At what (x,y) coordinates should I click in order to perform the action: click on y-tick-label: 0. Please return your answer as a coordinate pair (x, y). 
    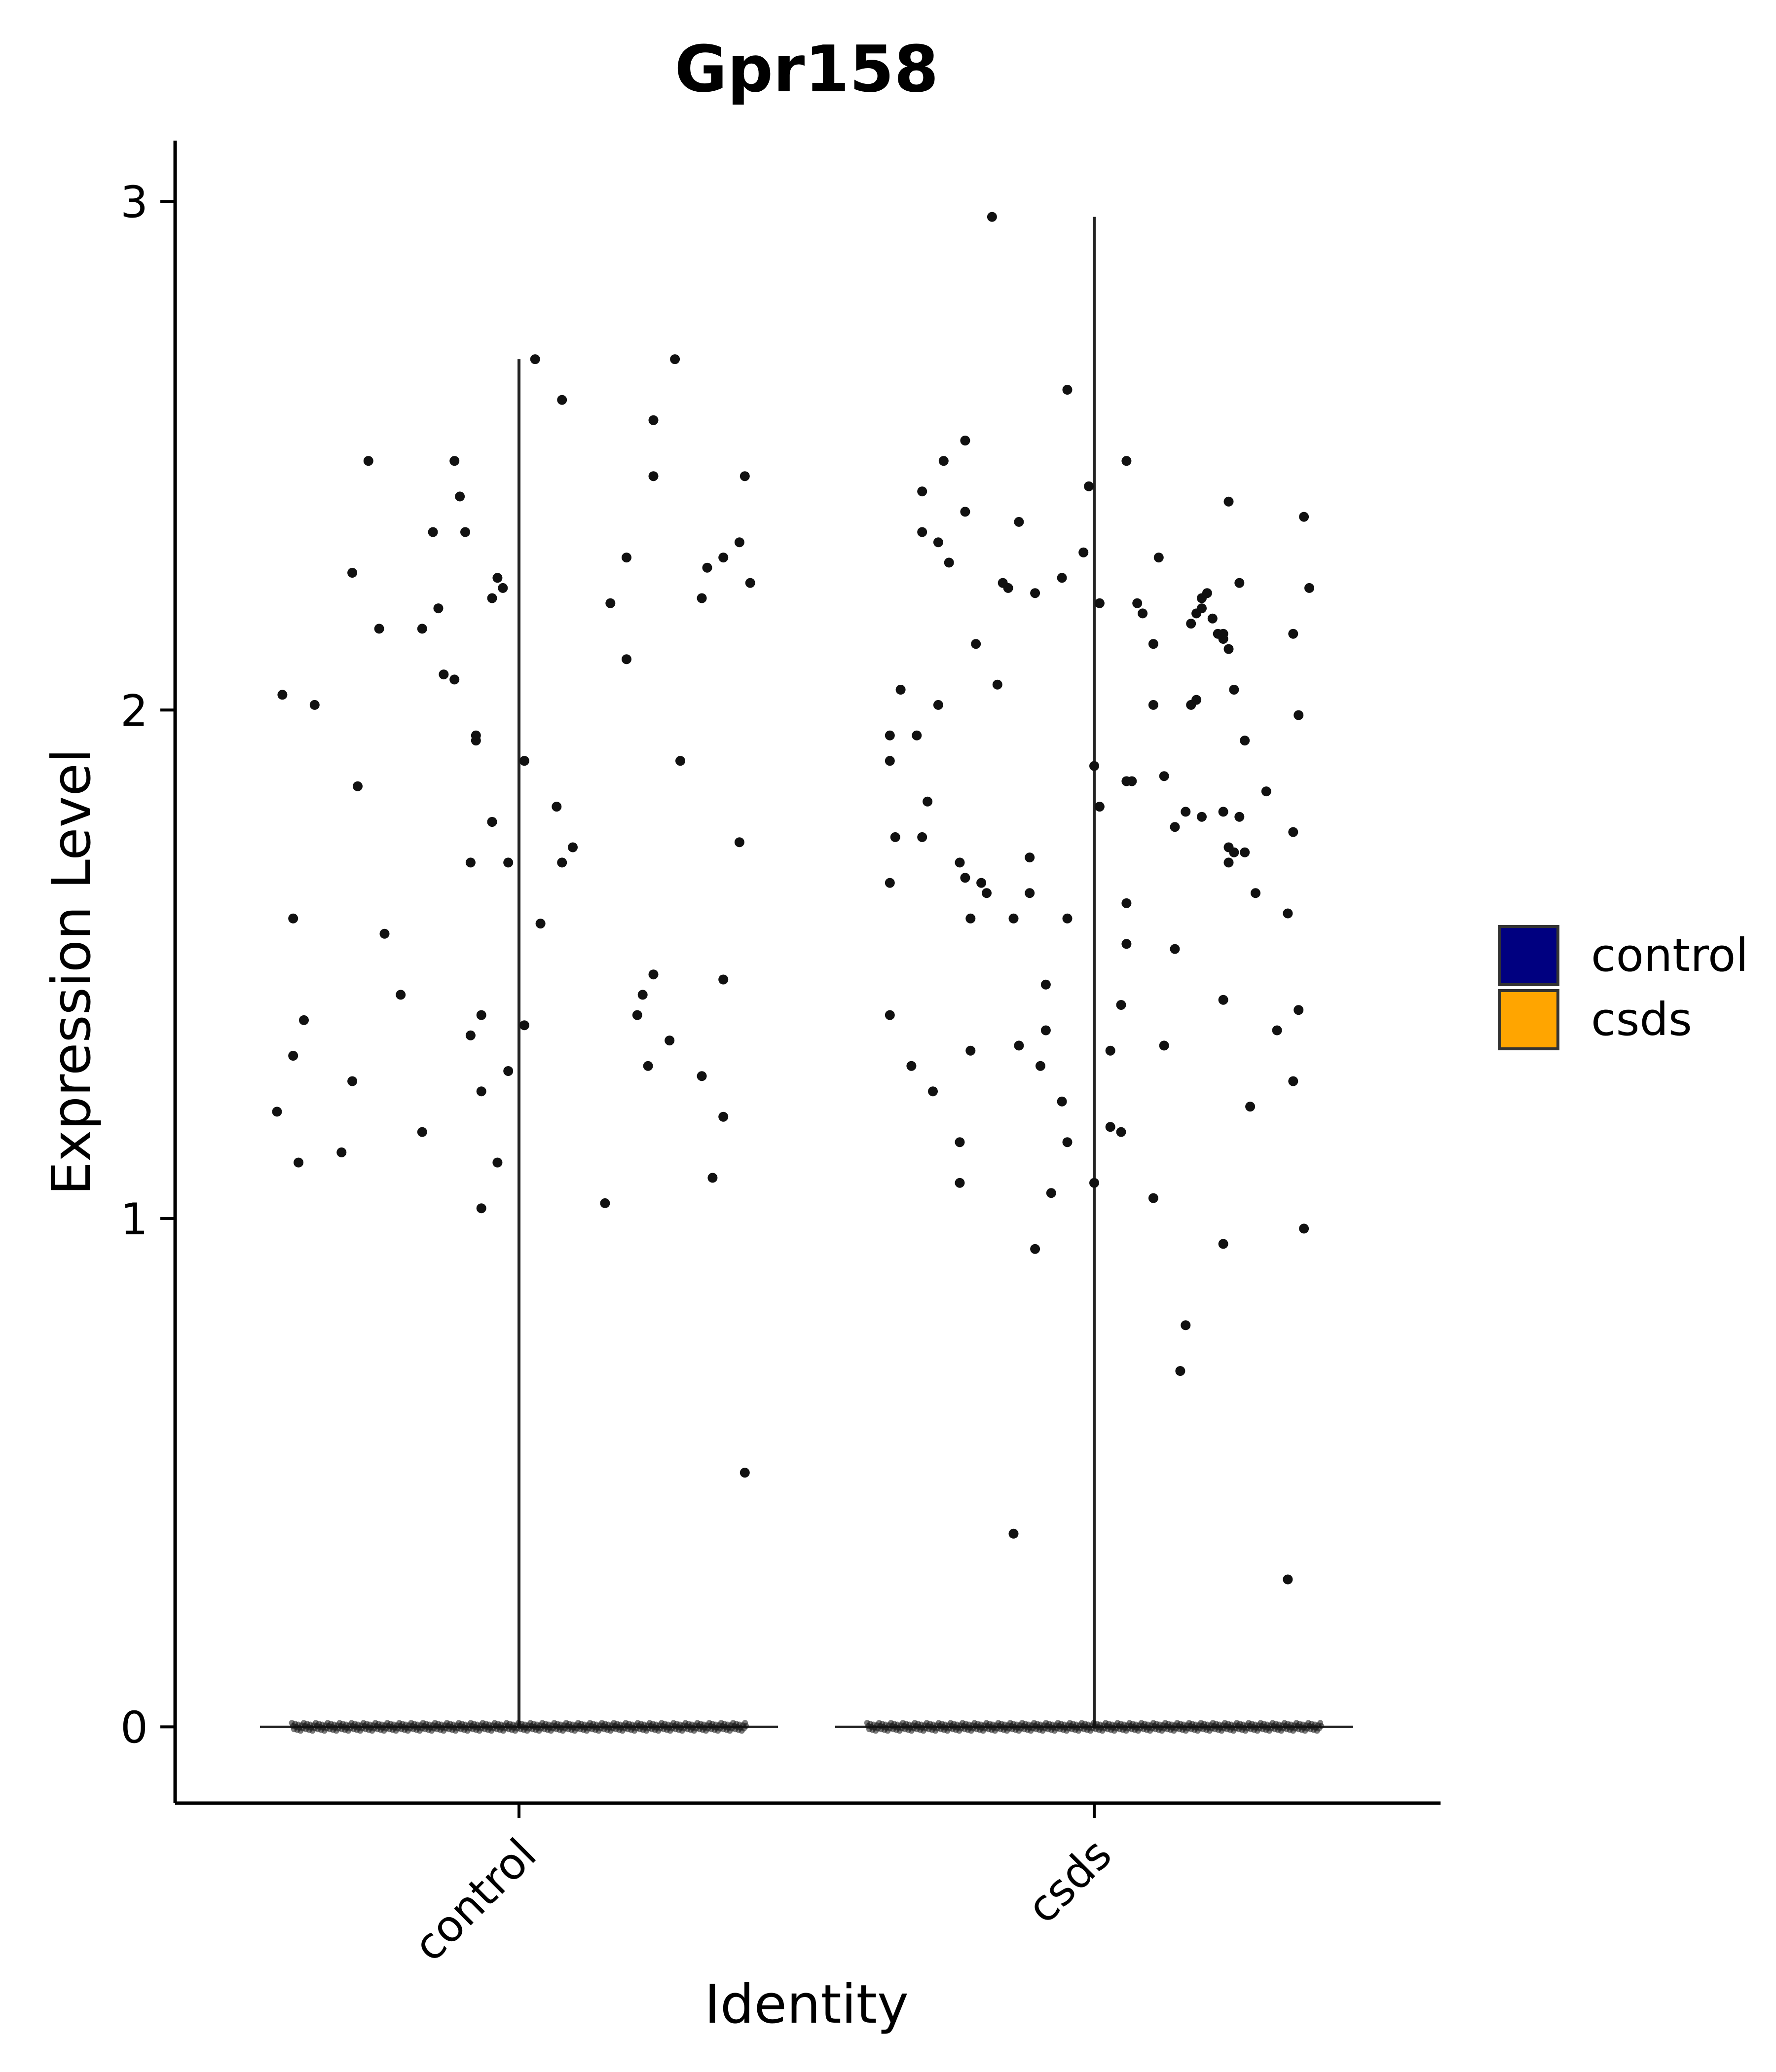
    Looking at the image, I should click on (134, 1728).